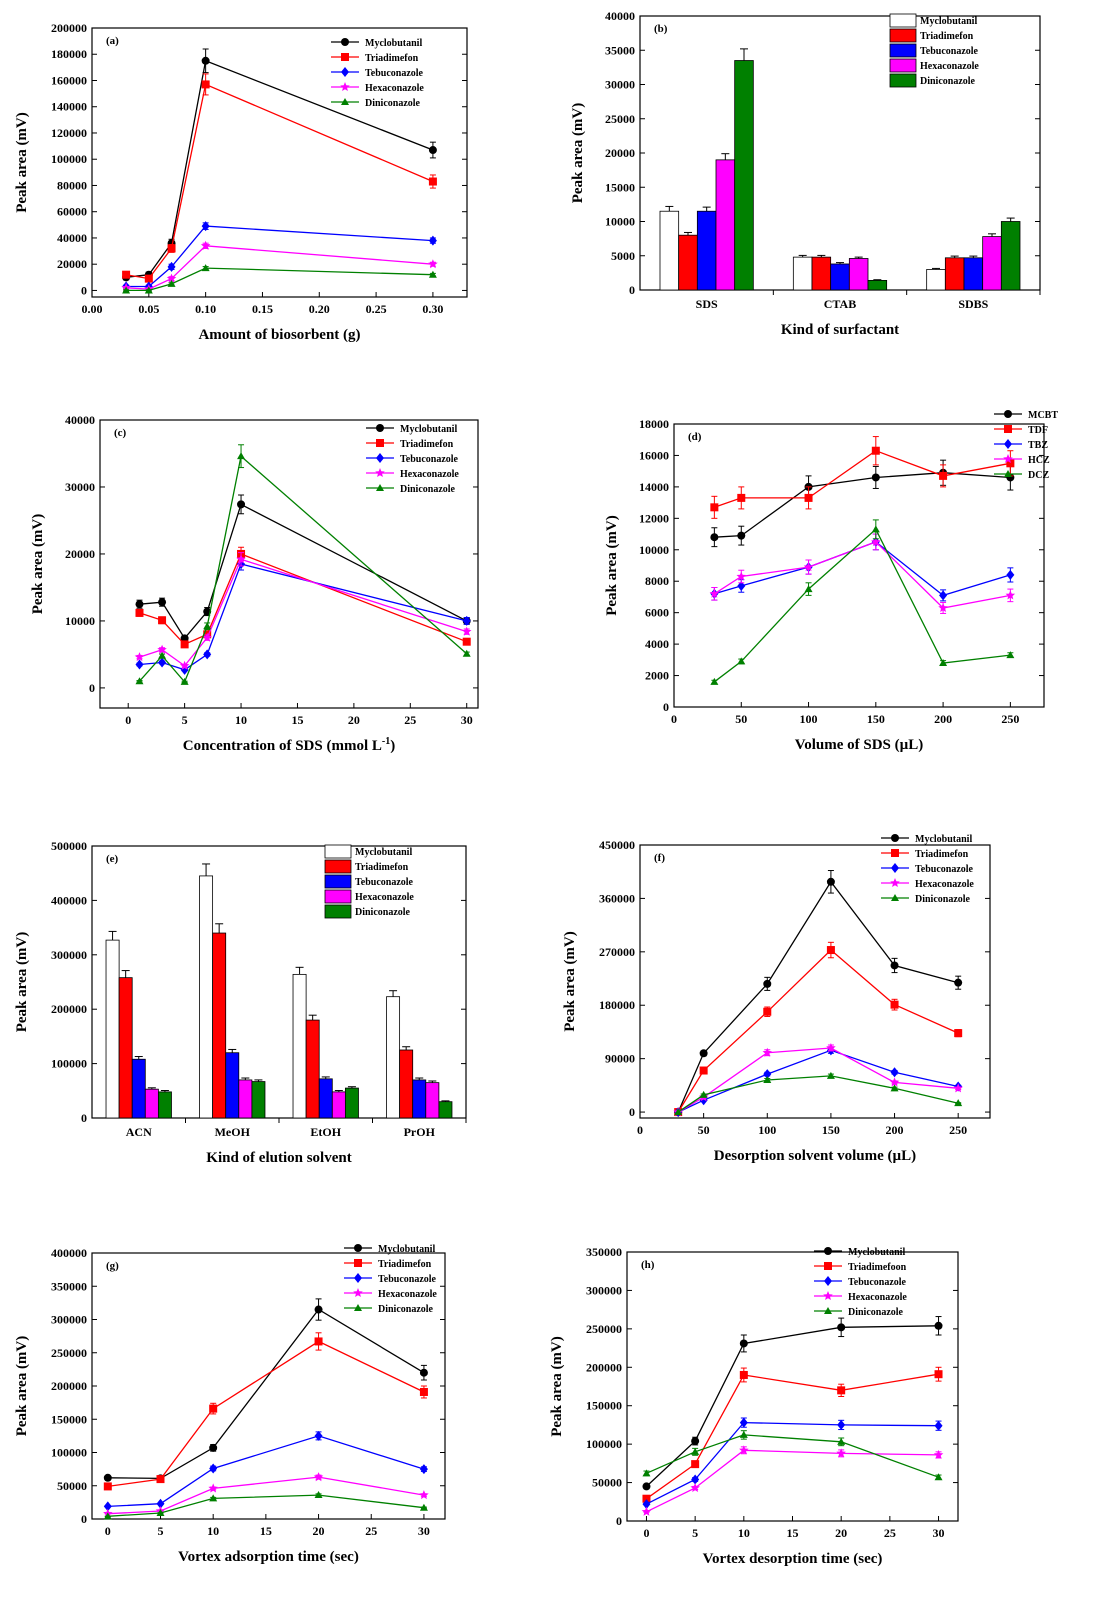  I want to click on series-hcz, so click(862, 573).